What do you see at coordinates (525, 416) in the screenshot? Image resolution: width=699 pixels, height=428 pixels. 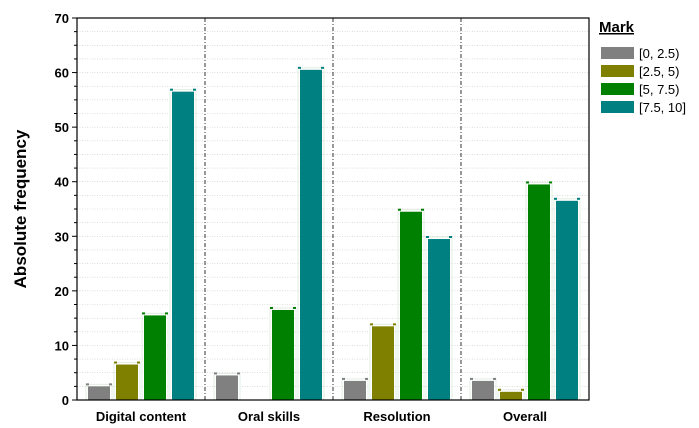 I see `x-tick-label: Overall` at bounding box center [525, 416].